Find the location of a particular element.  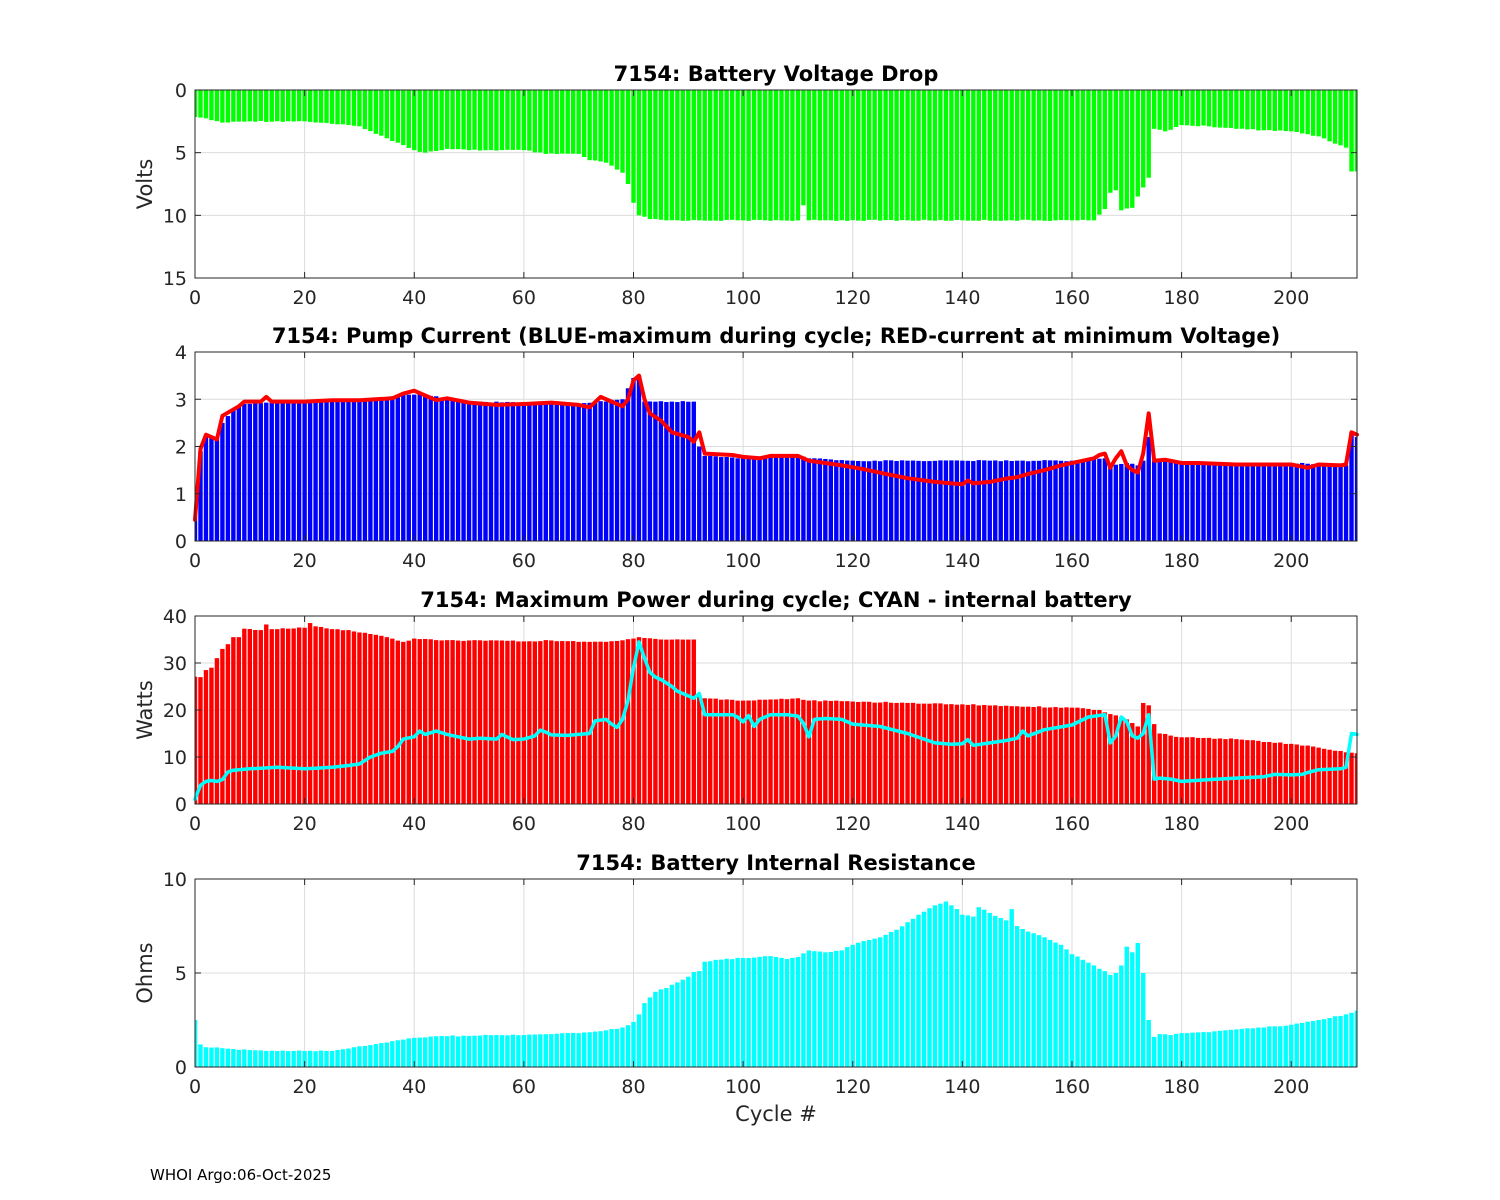

x-tick-label: 200 is located at coordinates (1291, 298).